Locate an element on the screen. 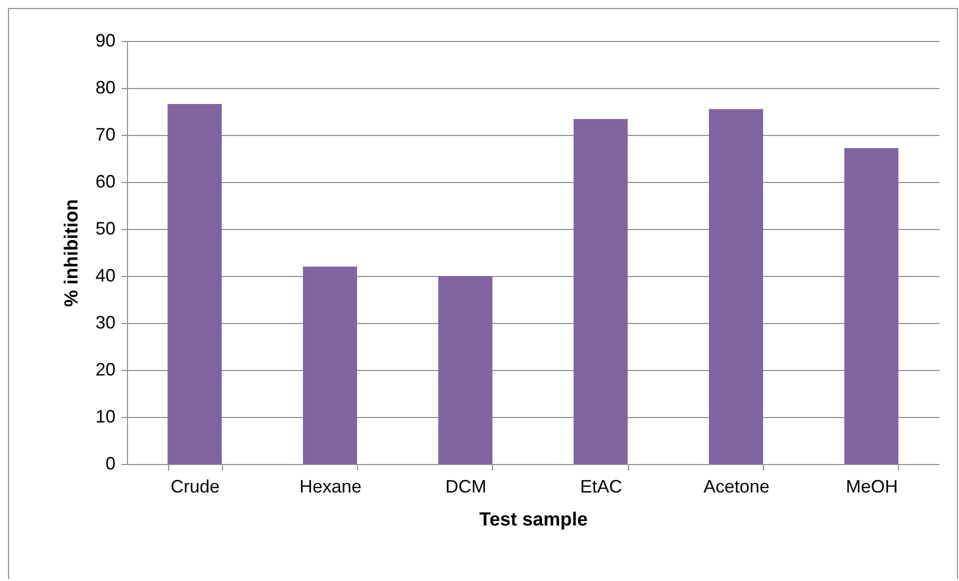 This screenshot has height=581, width=959. y-tick-label: 20 is located at coordinates (105, 370).